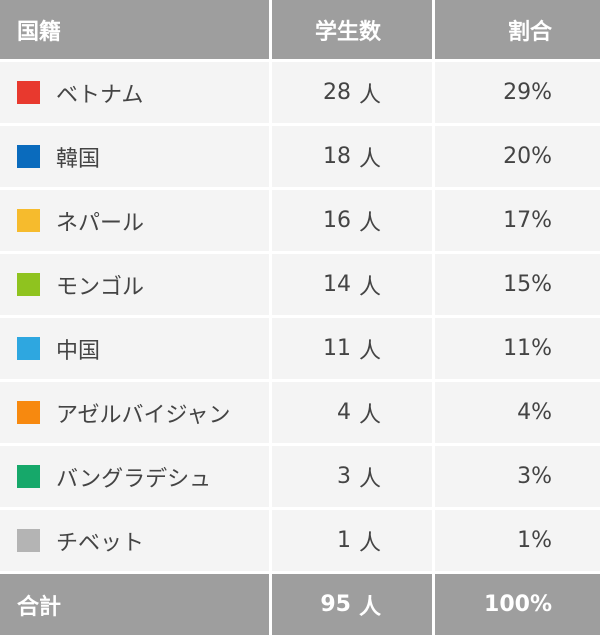  Describe the element at coordinates (336, 348) in the screenshot. I see `student-count: 11` at that location.